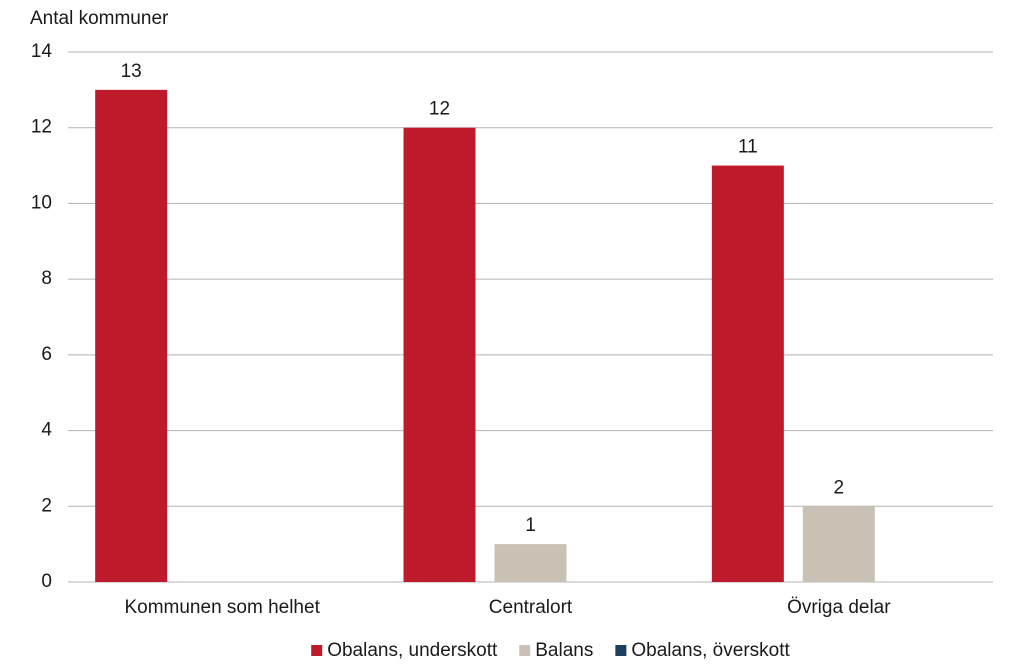  I want to click on x-tick-label: Övriga delar, so click(839, 607).